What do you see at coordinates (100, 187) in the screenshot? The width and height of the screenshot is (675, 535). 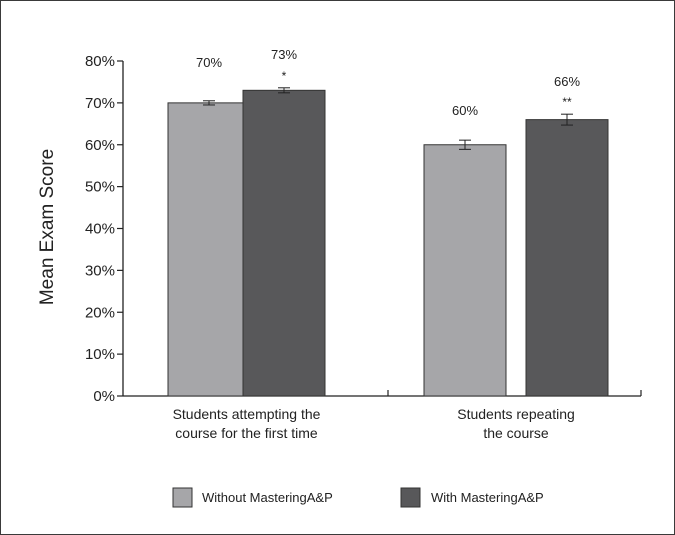 I see `y-tick-label: 50%` at bounding box center [100, 187].